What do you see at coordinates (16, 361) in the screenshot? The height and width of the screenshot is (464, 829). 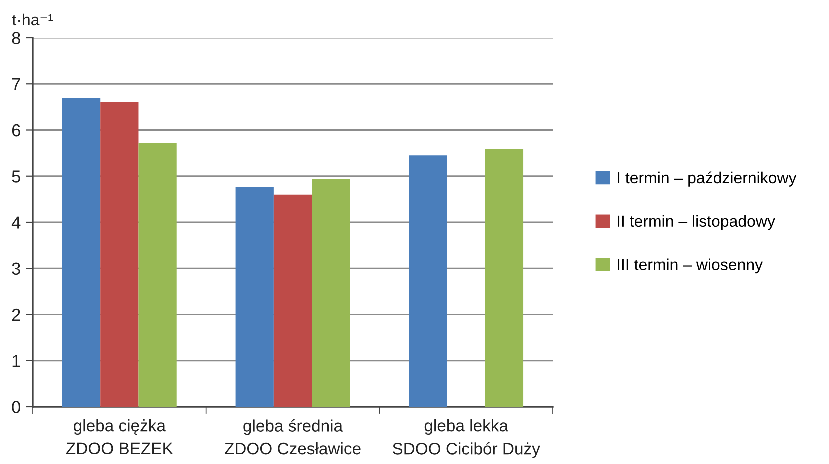 I see `y-tick-label: 1` at bounding box center [16, 361].